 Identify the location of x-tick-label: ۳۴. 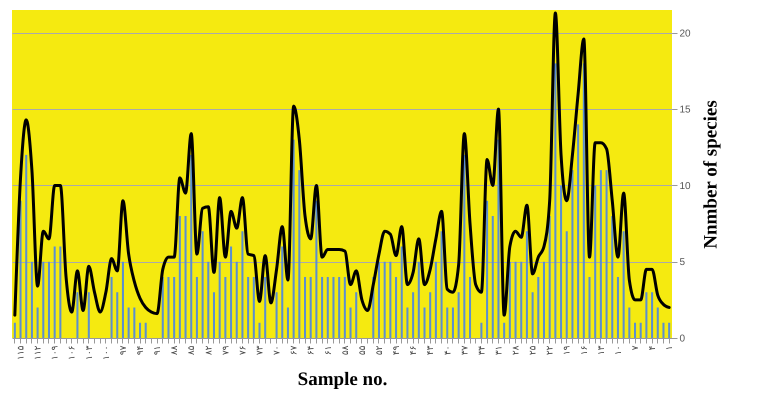
(482, 350).